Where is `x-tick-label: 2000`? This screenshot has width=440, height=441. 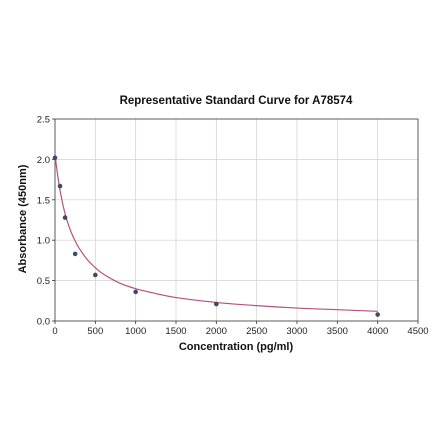
x-tick-label: 2000 is located at coordinates (216, 331).